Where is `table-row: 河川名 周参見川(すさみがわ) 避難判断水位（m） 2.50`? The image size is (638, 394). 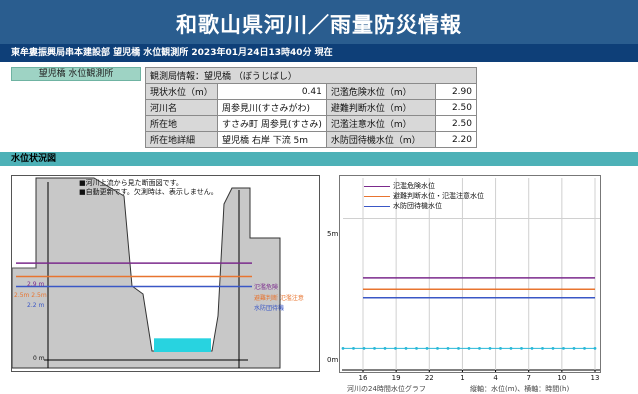 table-row: 河川名 周参見川(すさみがわ) 避難判断水位（m） 2.50 is located at coordinates (311, 107).